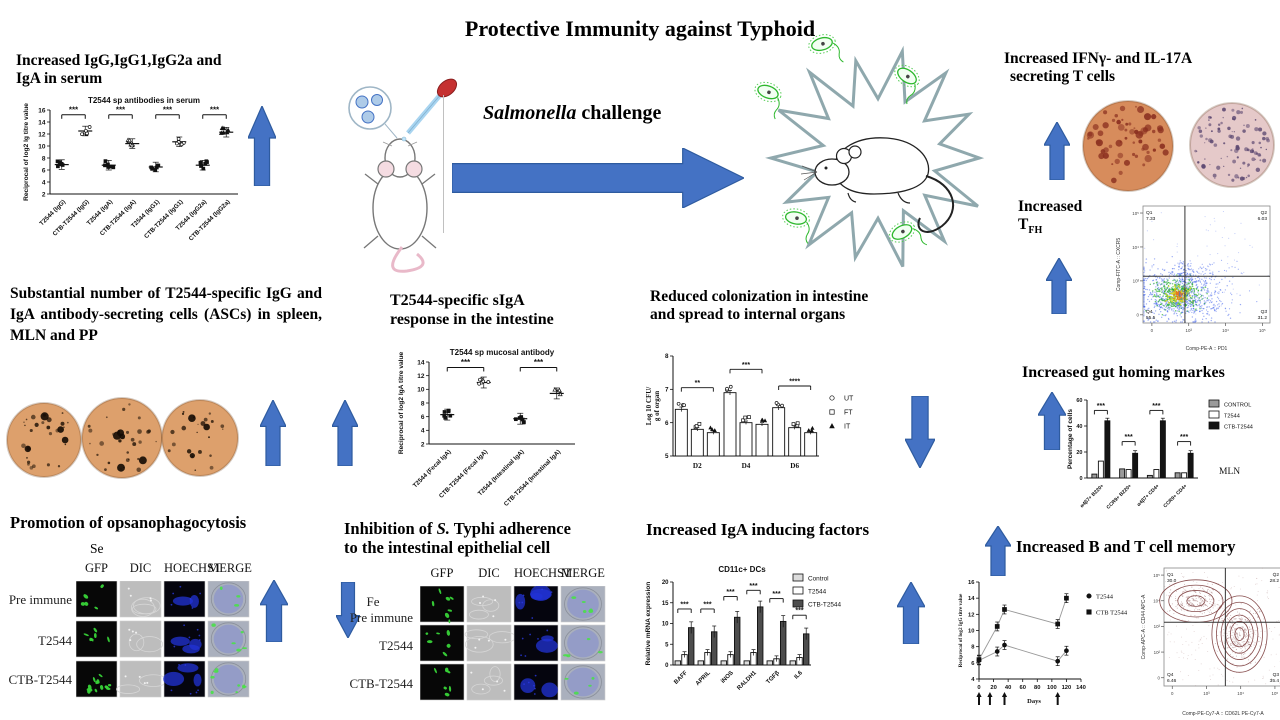  I want to click on svg-text: 10⁴, so click(1135, 247).